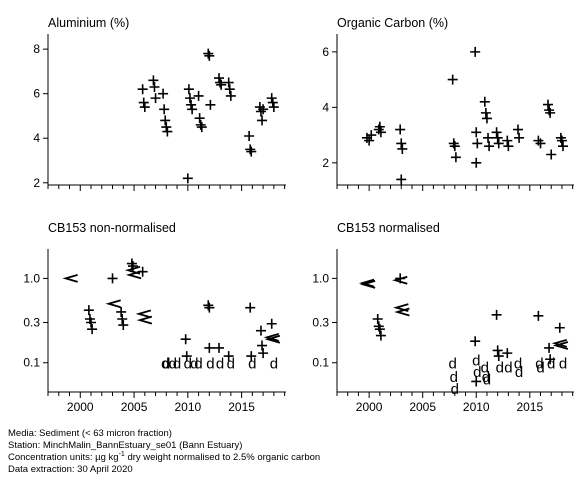 Image resolution: width=580 pixels, height=480 pixels. What do you see at coordinates (90, 433) in the screenshot?
I see `footer-media: Media: Sediment (< 63 micron fraction)` at bounding box center [90, 433].